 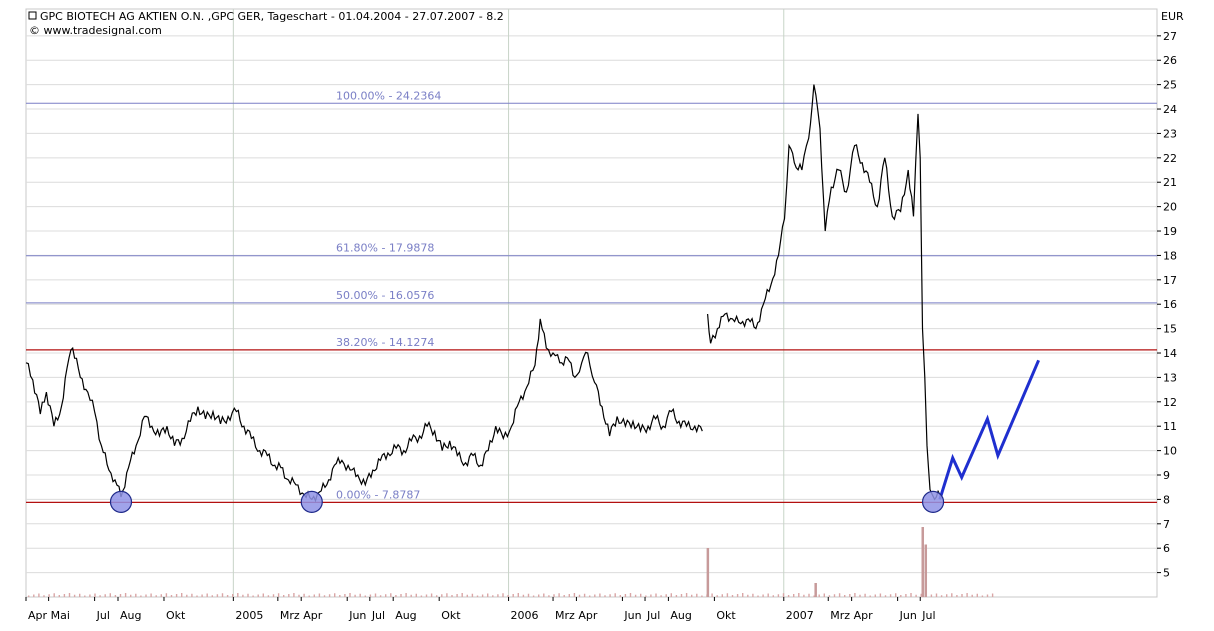 What do you see at coordinates (1166, 475) in the screenshot?
I see `y-tick-label: 9` at bounding box center [1166, 475].